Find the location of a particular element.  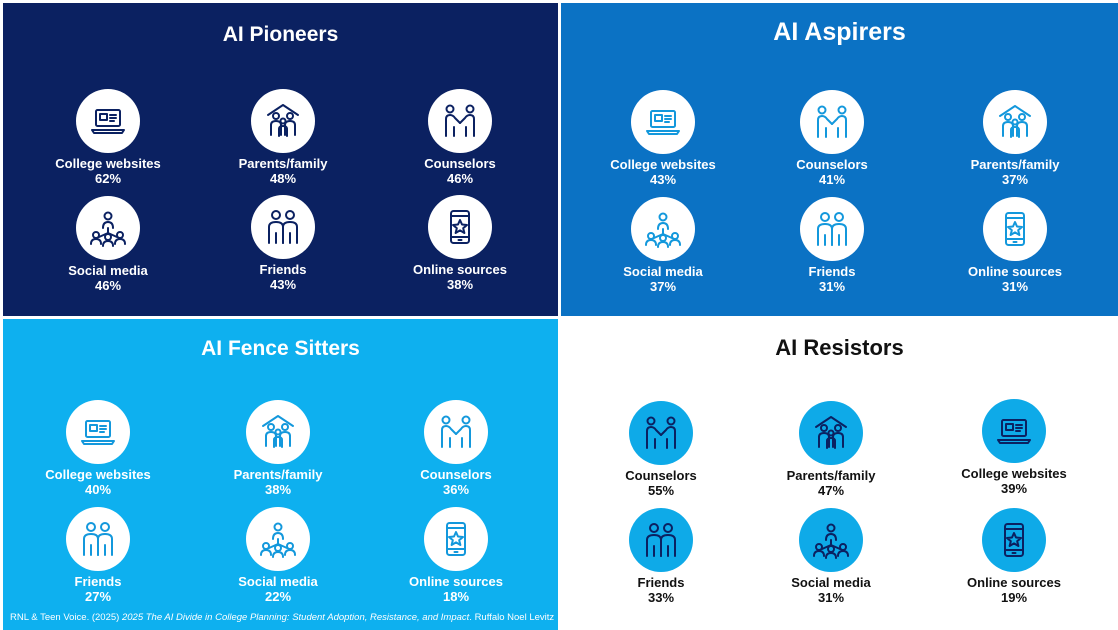

source-item: Counselors 55% is located at coordinates (661, 449).